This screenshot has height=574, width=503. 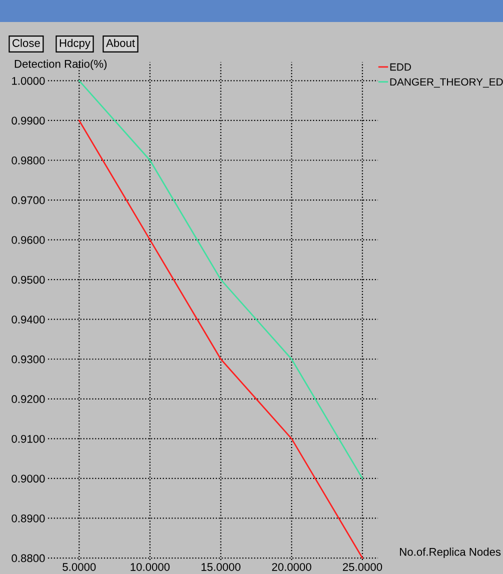 I want to click on x-tick-label: 10.0000, so click(x=150, y=567).